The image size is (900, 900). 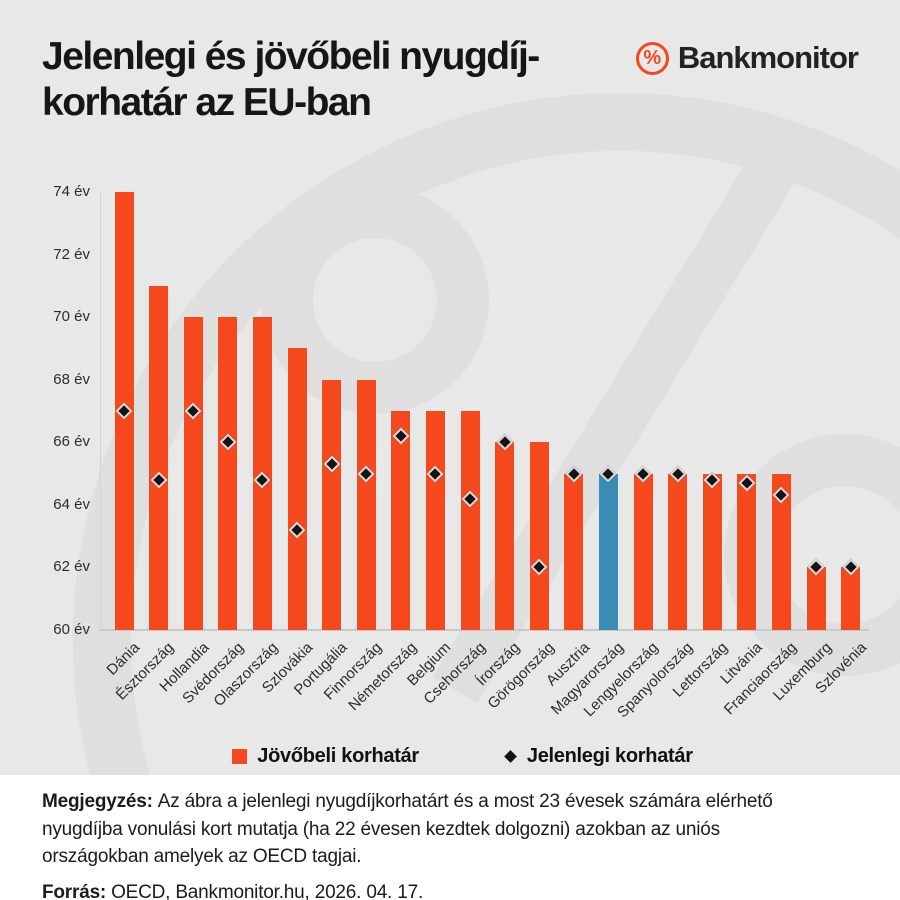 What do you see at coordinates (768, 57) in the screenshot?
I see `brand-name: Bankmonitor` at bounding box center [768, 57].